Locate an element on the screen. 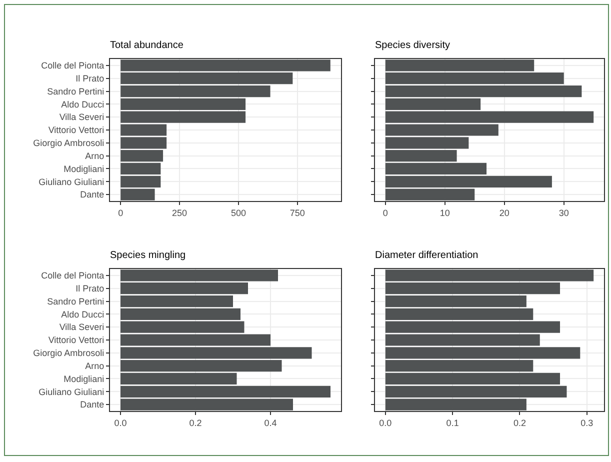 Image resolution: width=611 pixels, height=462 pixels. x-tick-label: 750 is located at coordinates (297, 213).